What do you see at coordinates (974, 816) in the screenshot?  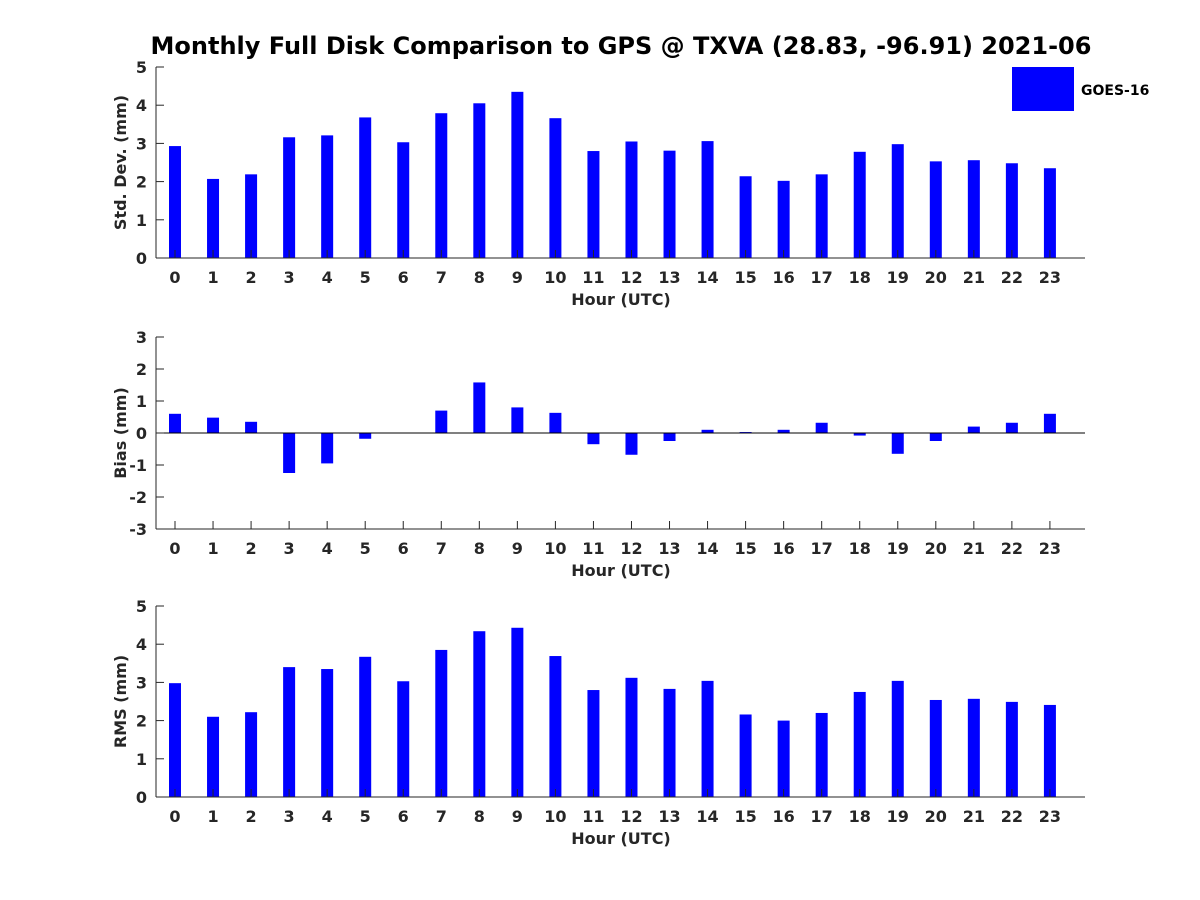 I see `rms-xtick-label-21: 21` at bounding box center [974, 816].